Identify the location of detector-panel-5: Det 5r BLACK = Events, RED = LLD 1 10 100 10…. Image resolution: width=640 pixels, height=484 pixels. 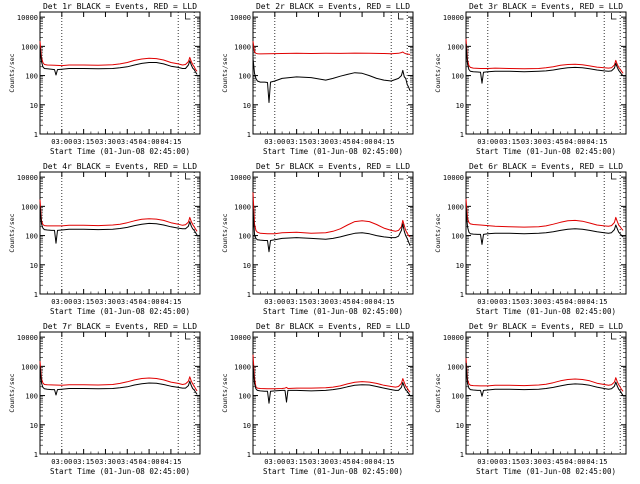
(317, 239).